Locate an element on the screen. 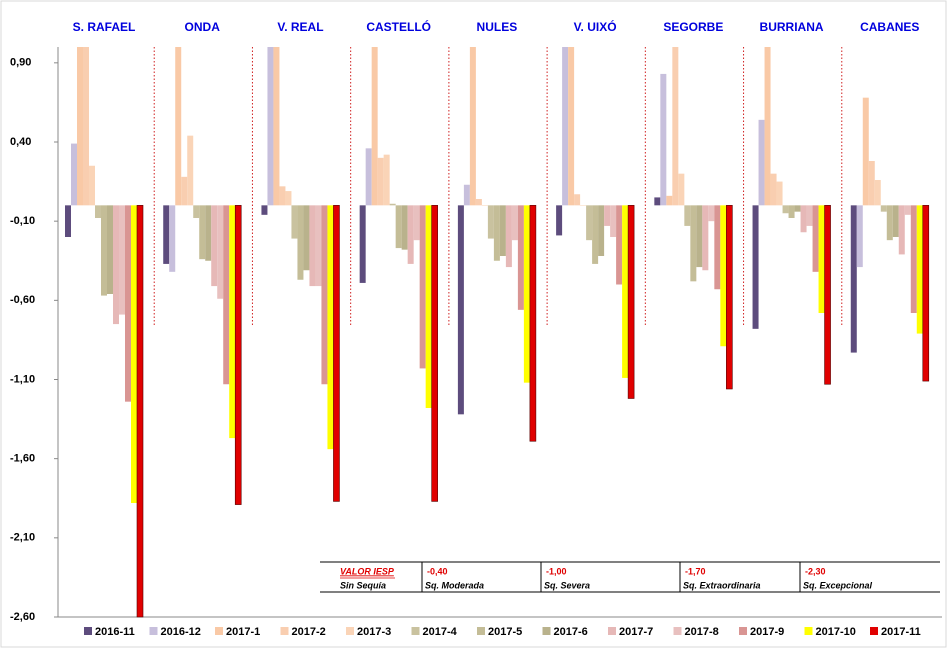 This screenshot has height=648, width=947. legend-label: 2017-5 is located at coordinates (505, 632).